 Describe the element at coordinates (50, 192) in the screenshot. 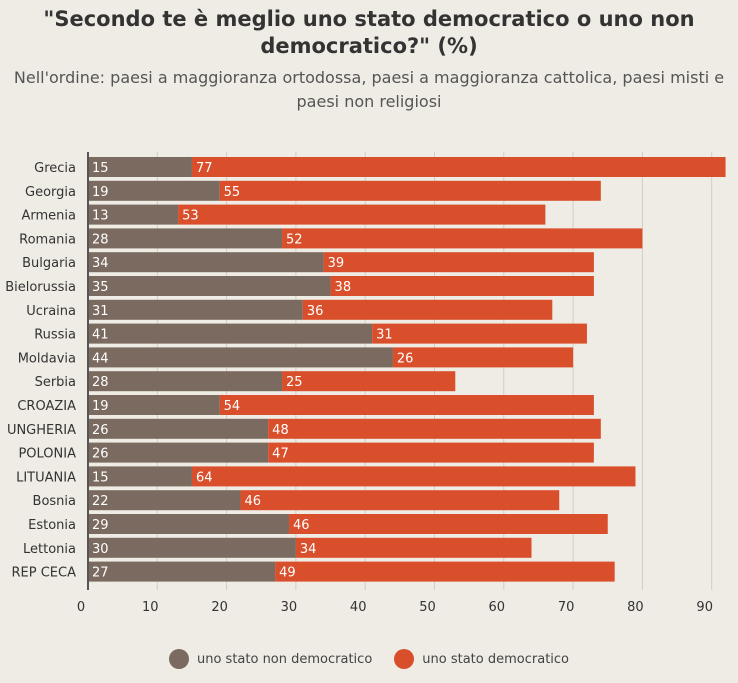

I see `category-label: Georgia` at that location.